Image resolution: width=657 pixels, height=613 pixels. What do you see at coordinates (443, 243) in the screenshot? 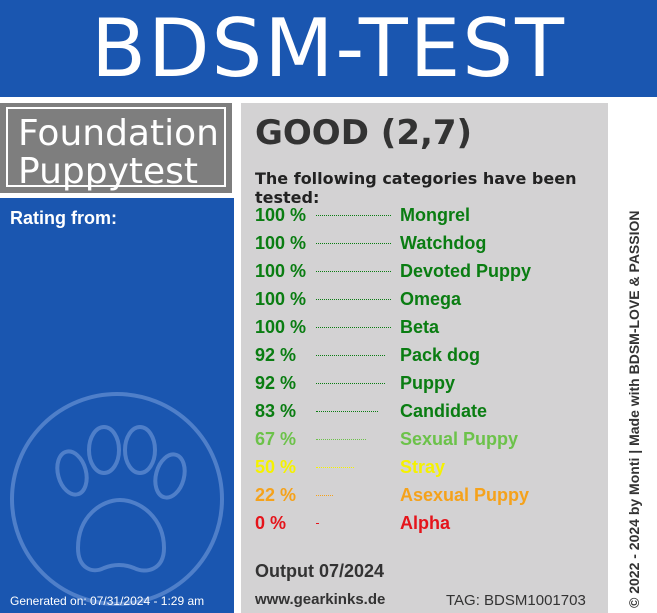
I see `category-name: Watchdog` at bounding box center [443, 243].